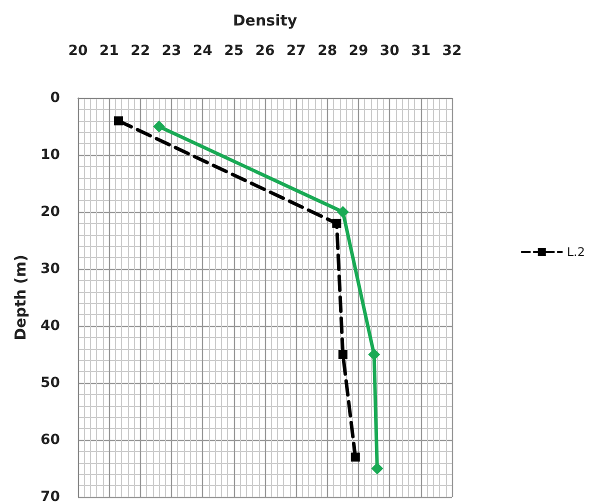 This screenshot has height=504, width=600. I want to click on x-tick-label: 25, so click(234, 51).